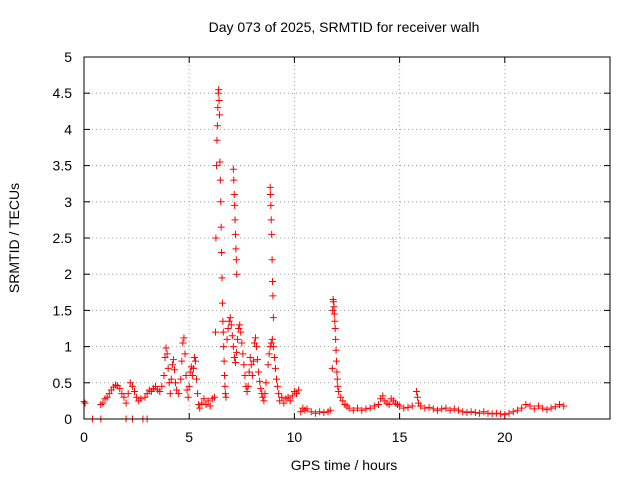 This screenshot has height=480, width=640. Describe the element at coordinates (14, 238) in the screenshot. I see `y-axis-label: SRMTID / TECUs` at that location.